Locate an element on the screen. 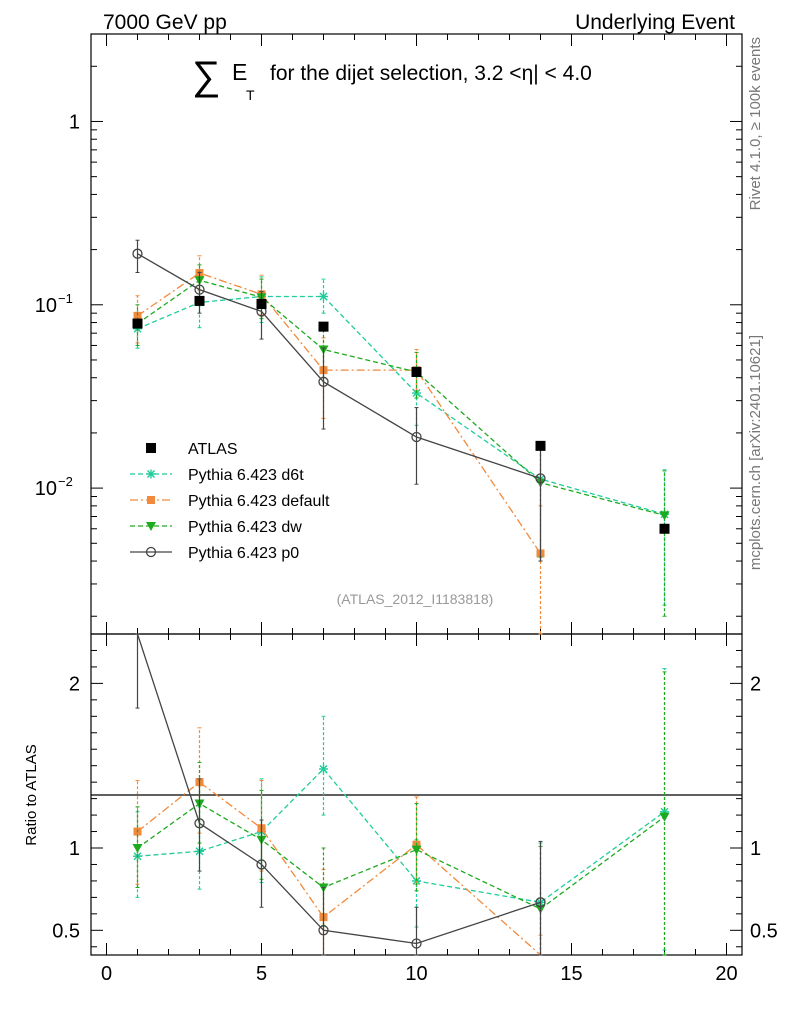  title-text: for the dijet selection, 3.2 <η| < 4.0 is located at coordinates (431, 73).